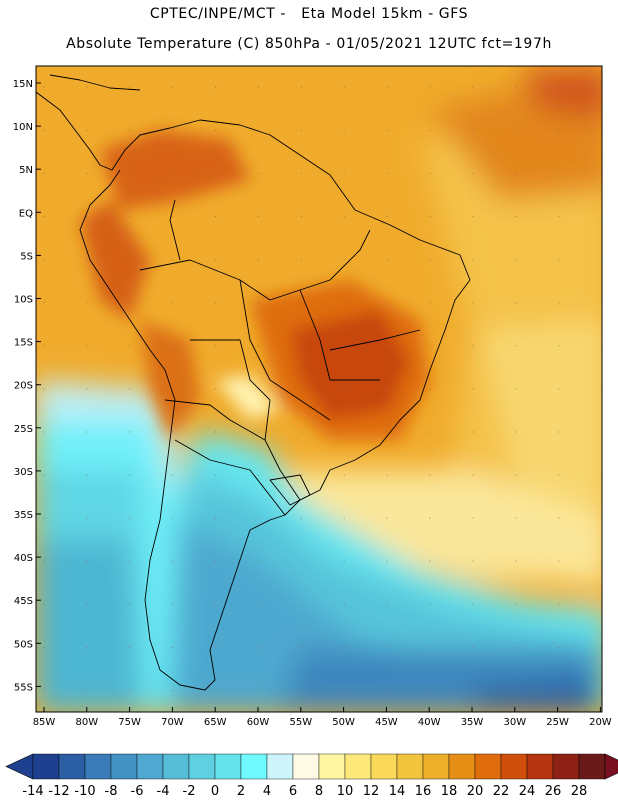 This screenshot has width=618, height=800. What do you see at coordinates (111, 791) in the screenshot?
I see `colorbar-label: -8` at bounding box center [111, 791].